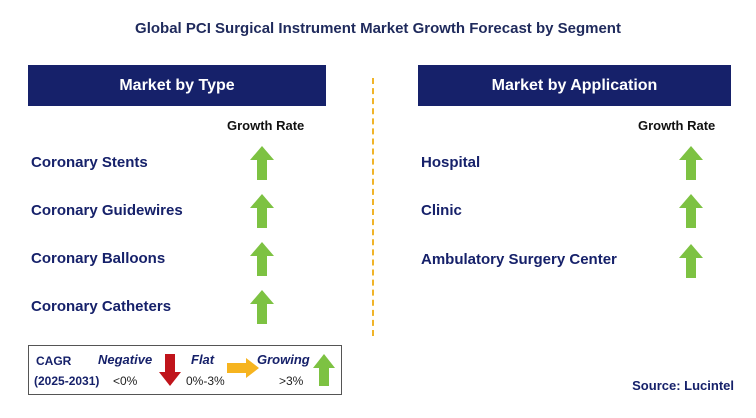  Describe the element at coordinates (266, 125) in the screenshot. I see `type-growth-rate-label: Growth Rate` at that location.